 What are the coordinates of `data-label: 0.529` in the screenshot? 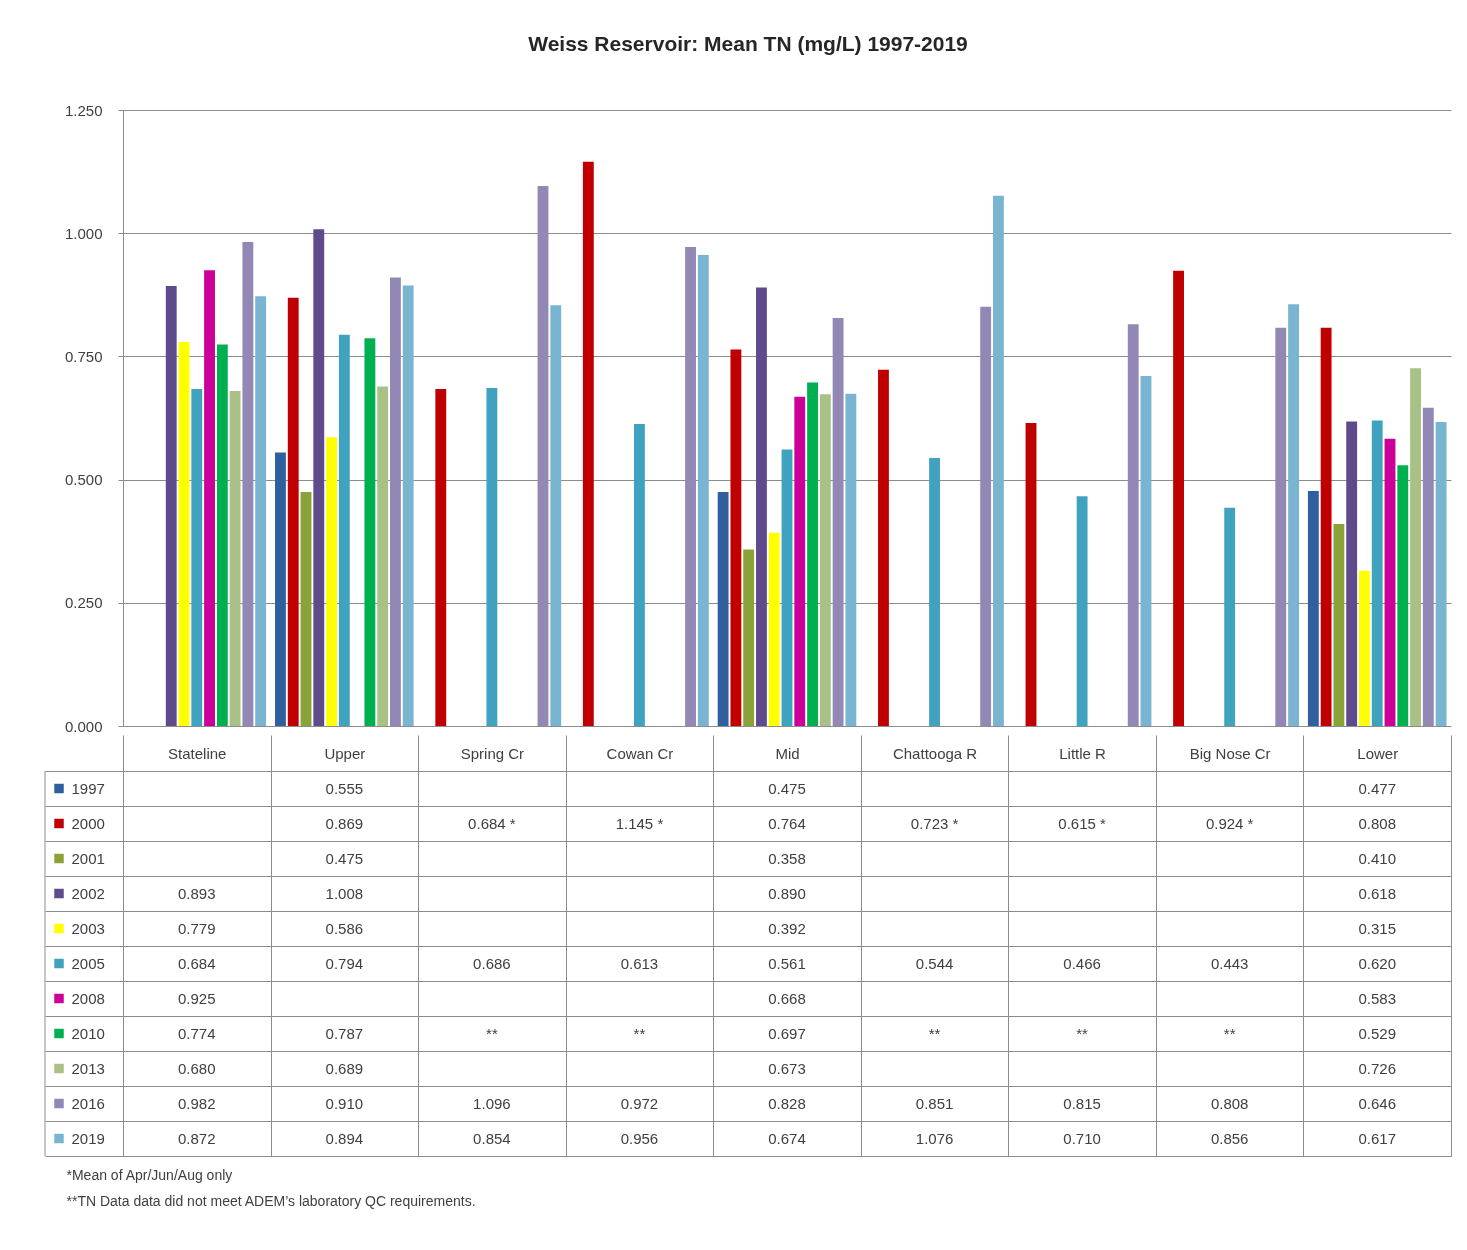 It's located at (1377, 1033).